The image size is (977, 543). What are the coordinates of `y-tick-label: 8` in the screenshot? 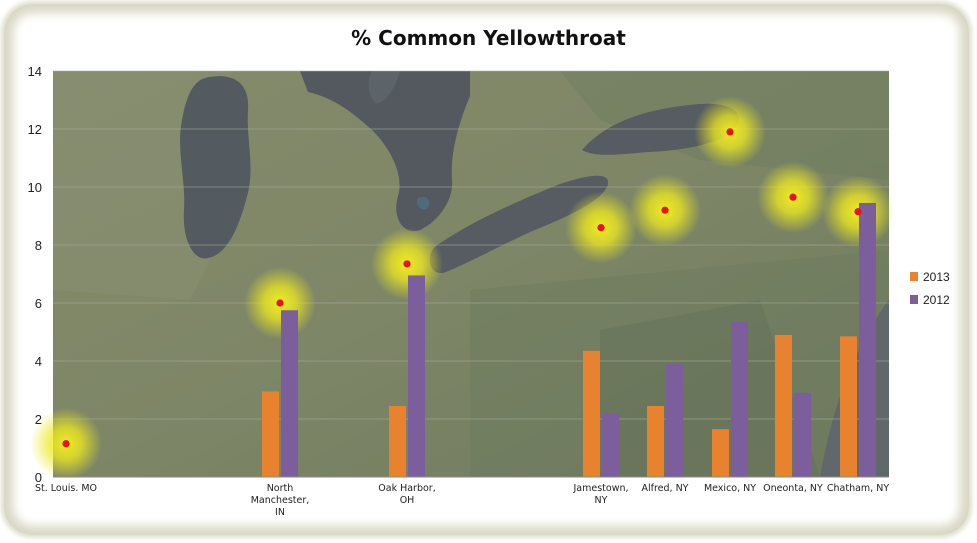 It's located at (38, 245).